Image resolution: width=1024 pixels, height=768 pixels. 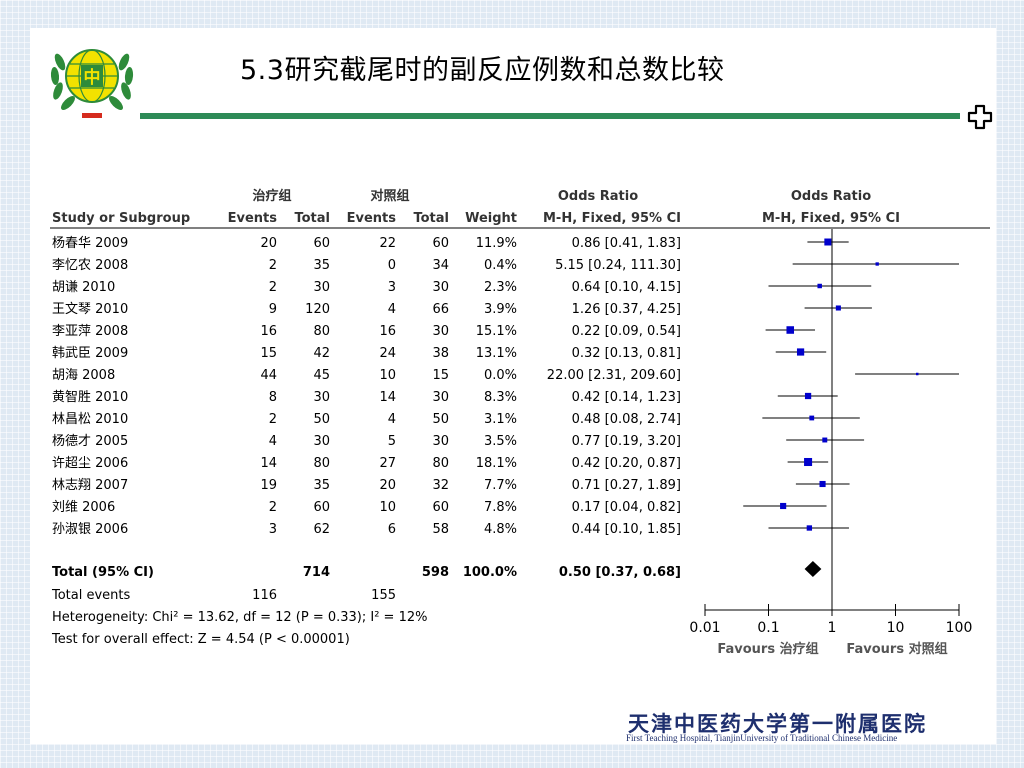 What do you see at coordinates (896, 649) in the screenshot?
I see `favours-right-label: Favours 对照组` at bounding box center [896, 649].